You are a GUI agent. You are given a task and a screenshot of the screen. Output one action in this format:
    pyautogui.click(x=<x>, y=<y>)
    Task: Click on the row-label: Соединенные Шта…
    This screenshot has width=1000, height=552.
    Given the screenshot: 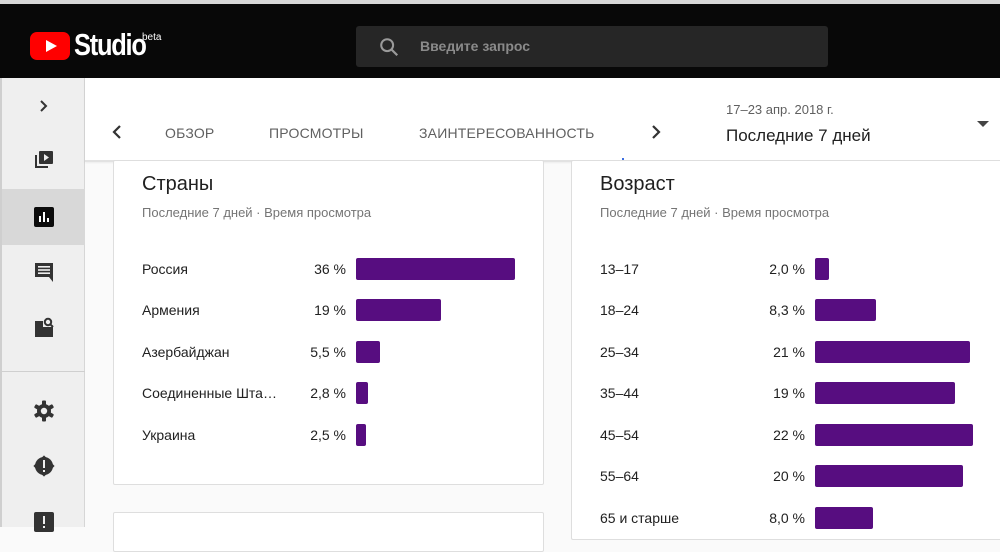 What is the action you would take?
    pyautogui.click(x=209, y=393)
    